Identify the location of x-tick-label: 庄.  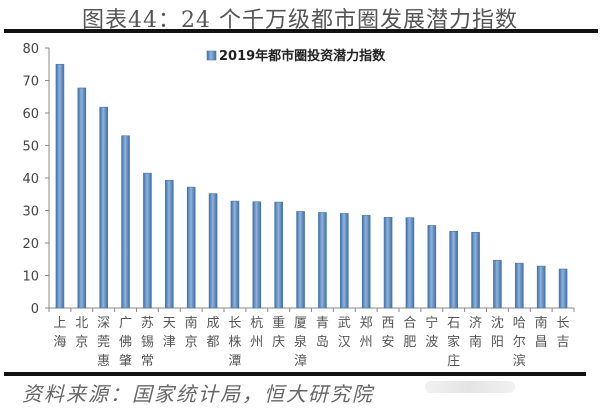
(453, 361).